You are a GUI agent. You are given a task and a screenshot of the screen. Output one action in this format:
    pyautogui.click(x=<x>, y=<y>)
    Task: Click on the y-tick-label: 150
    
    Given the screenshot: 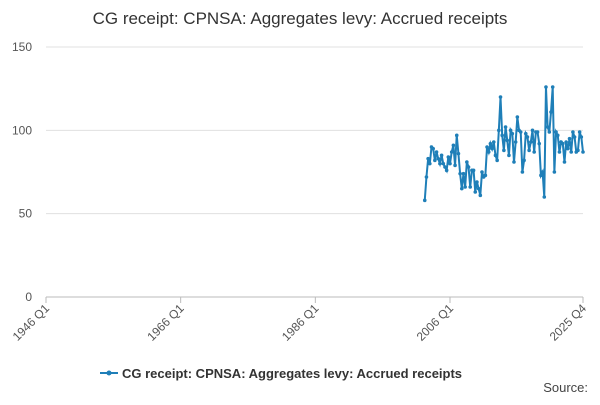 What is the action you would take?
    pyautogui.click(x=22, y=47)
    